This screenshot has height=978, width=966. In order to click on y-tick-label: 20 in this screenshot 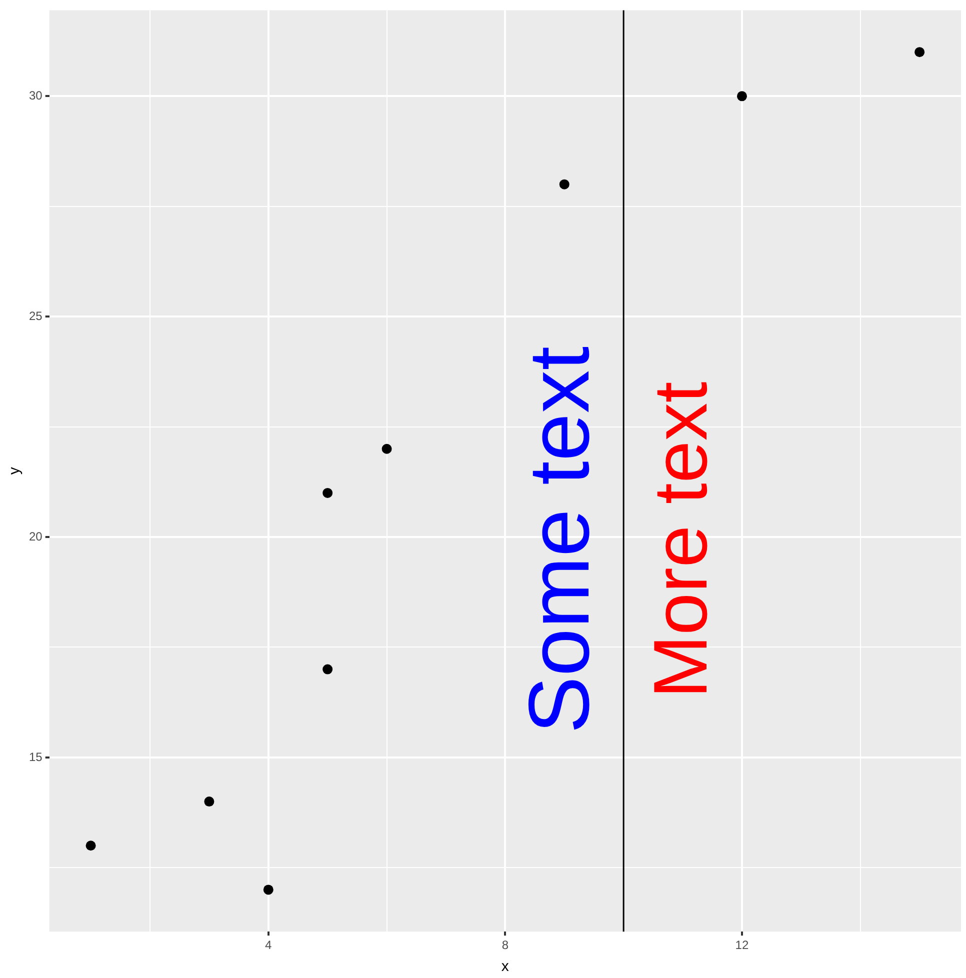, I will do `click(35, 536)`.